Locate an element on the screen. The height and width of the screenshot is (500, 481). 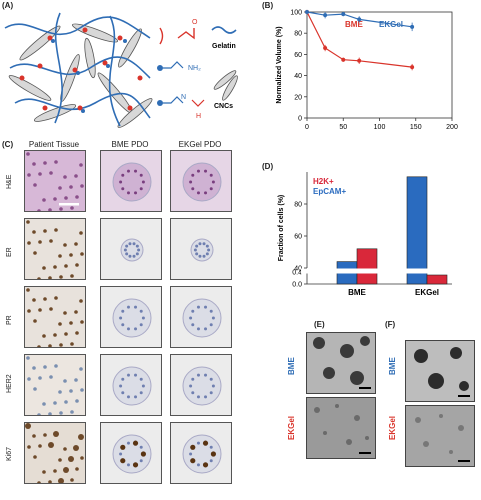
bar-h2k-bme is located at coordinates (367, 266).